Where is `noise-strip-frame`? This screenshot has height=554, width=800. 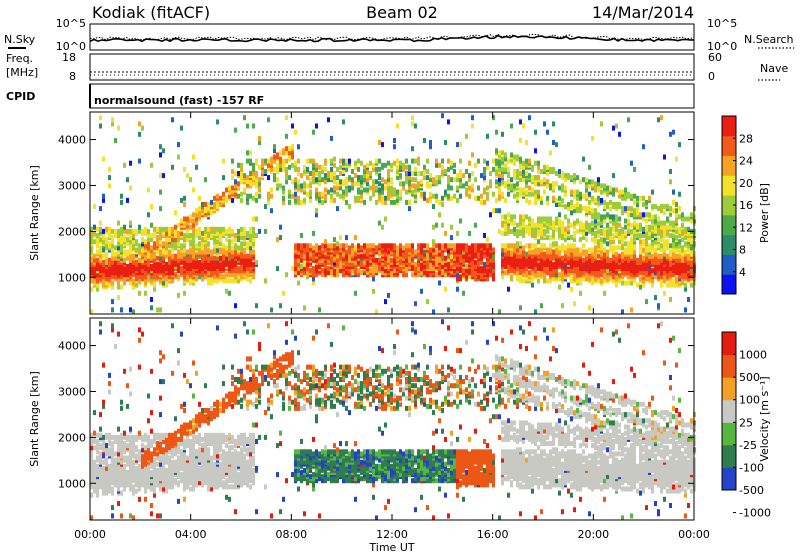
noise-strip-frame is located at coordinates (392, 37).